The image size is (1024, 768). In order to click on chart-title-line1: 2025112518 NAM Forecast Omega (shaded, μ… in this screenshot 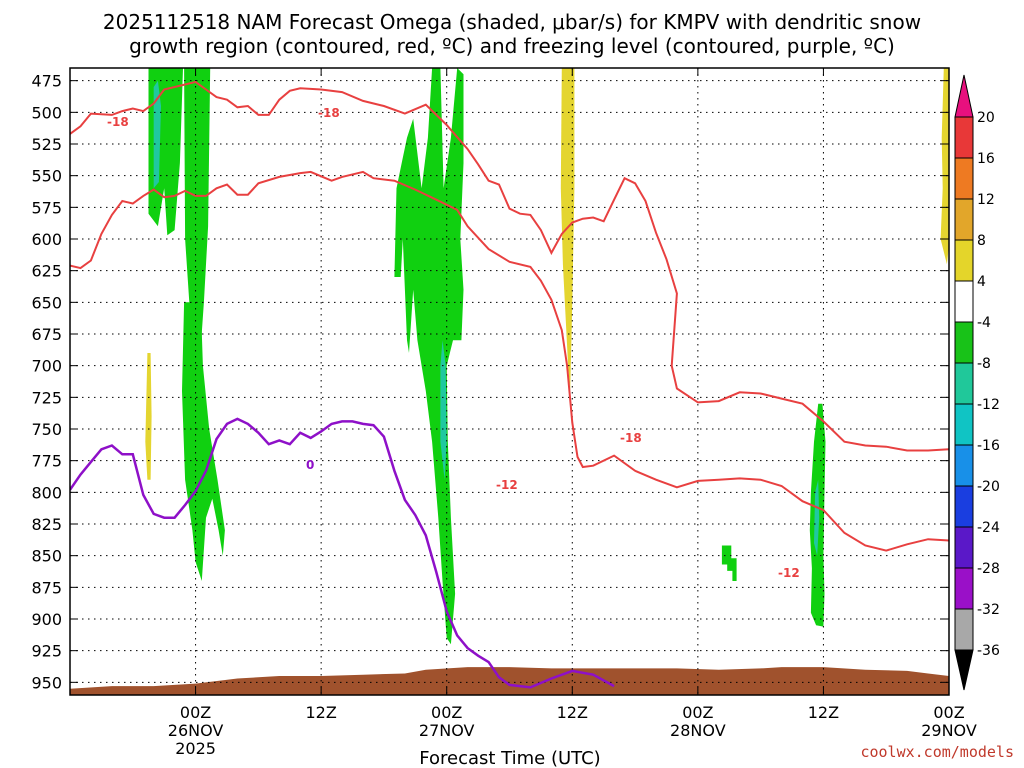, I will do `click(512, 22)`.